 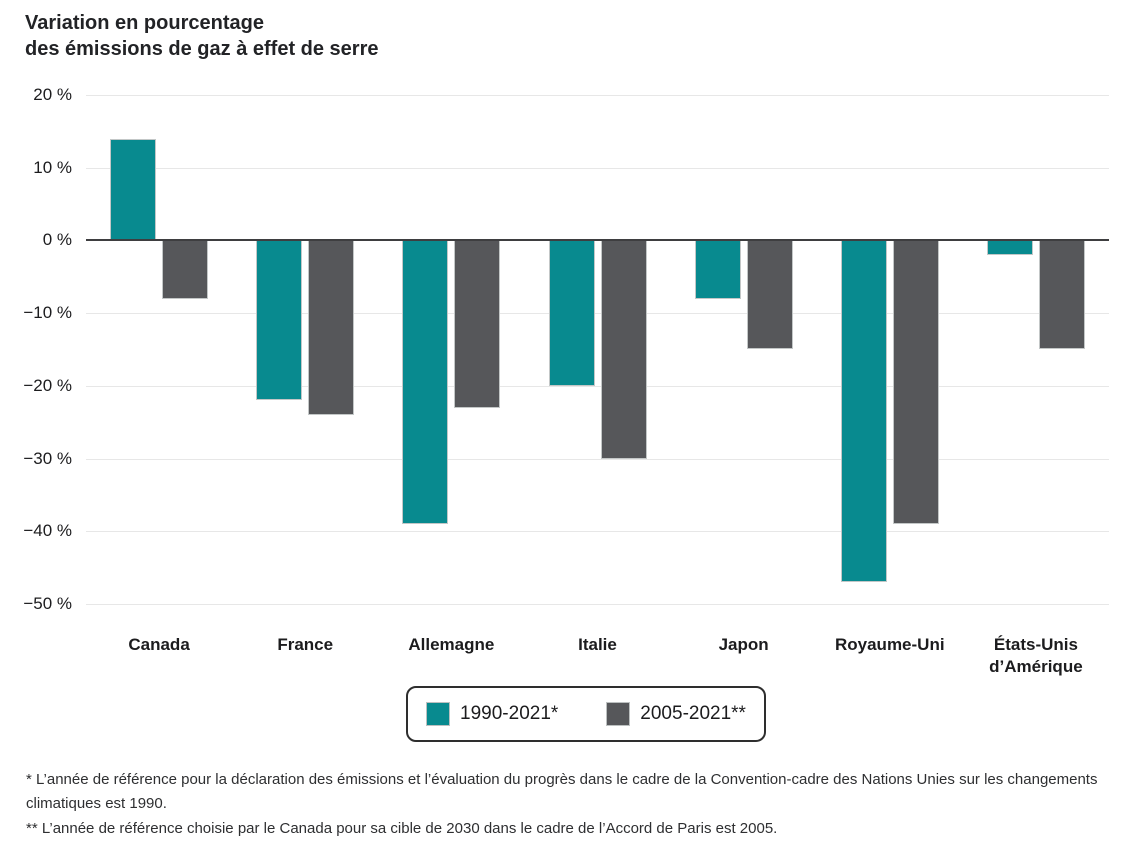 I want to click on legend-item-label: 1990-2021*, so click(x=509, y=713).